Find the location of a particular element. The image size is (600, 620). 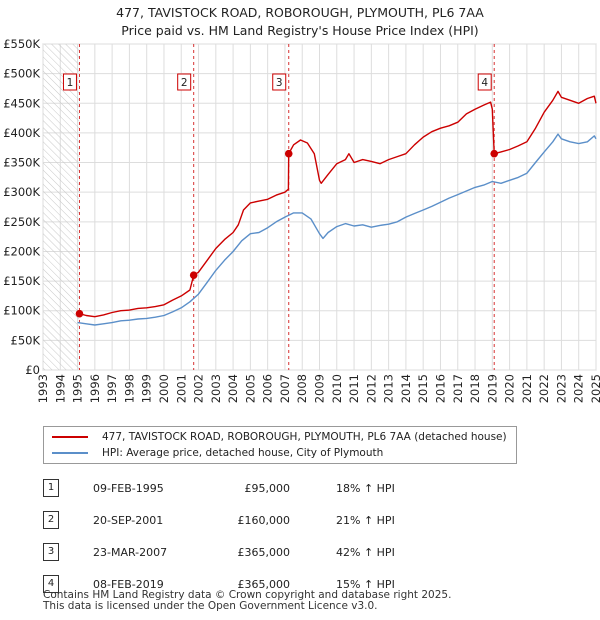

x-tick-label: 2024 is located at coordinates (579, 388).